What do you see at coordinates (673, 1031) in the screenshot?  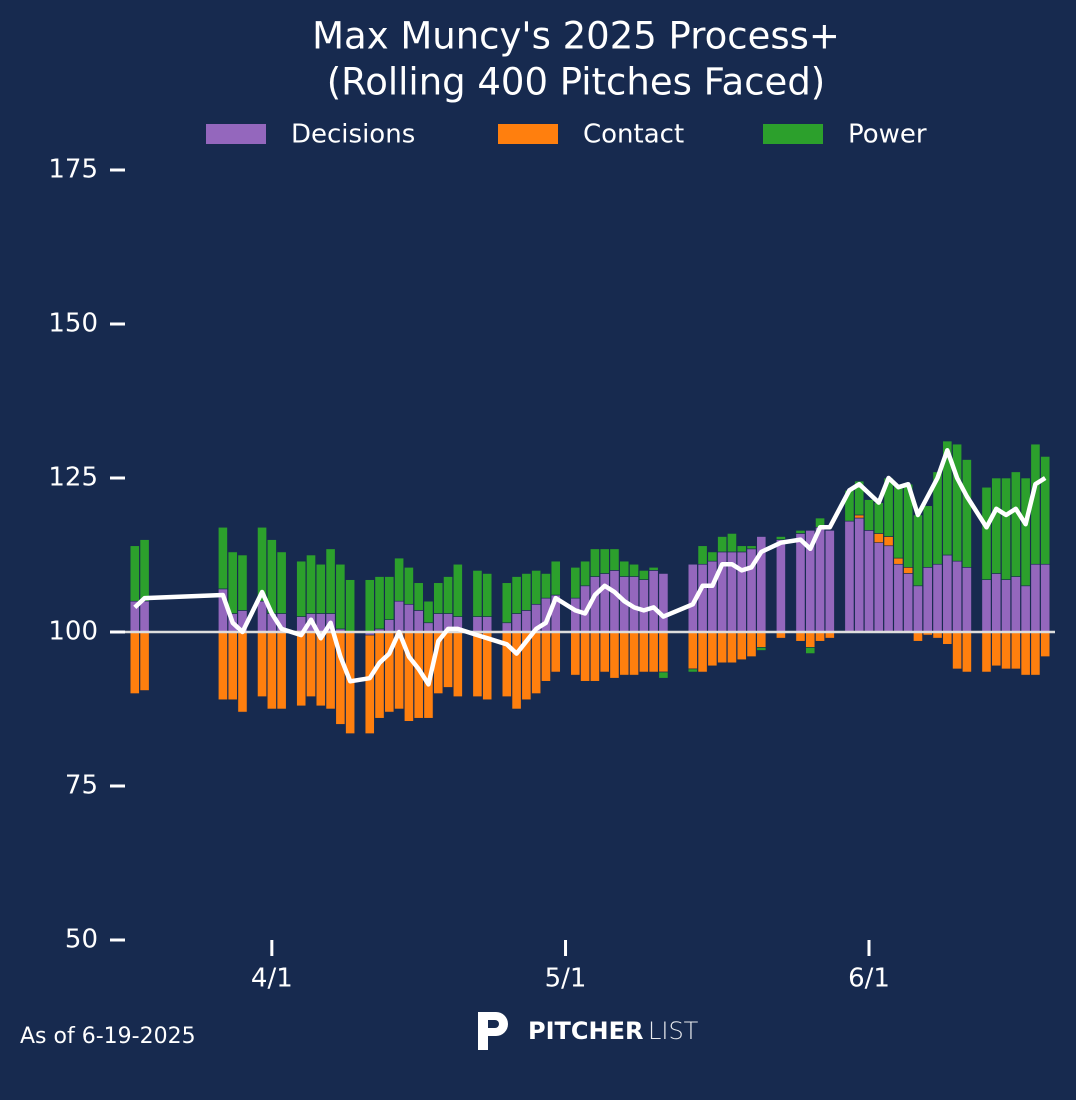 I see `brand-light: LIST` at bounding box center [673, 1031].